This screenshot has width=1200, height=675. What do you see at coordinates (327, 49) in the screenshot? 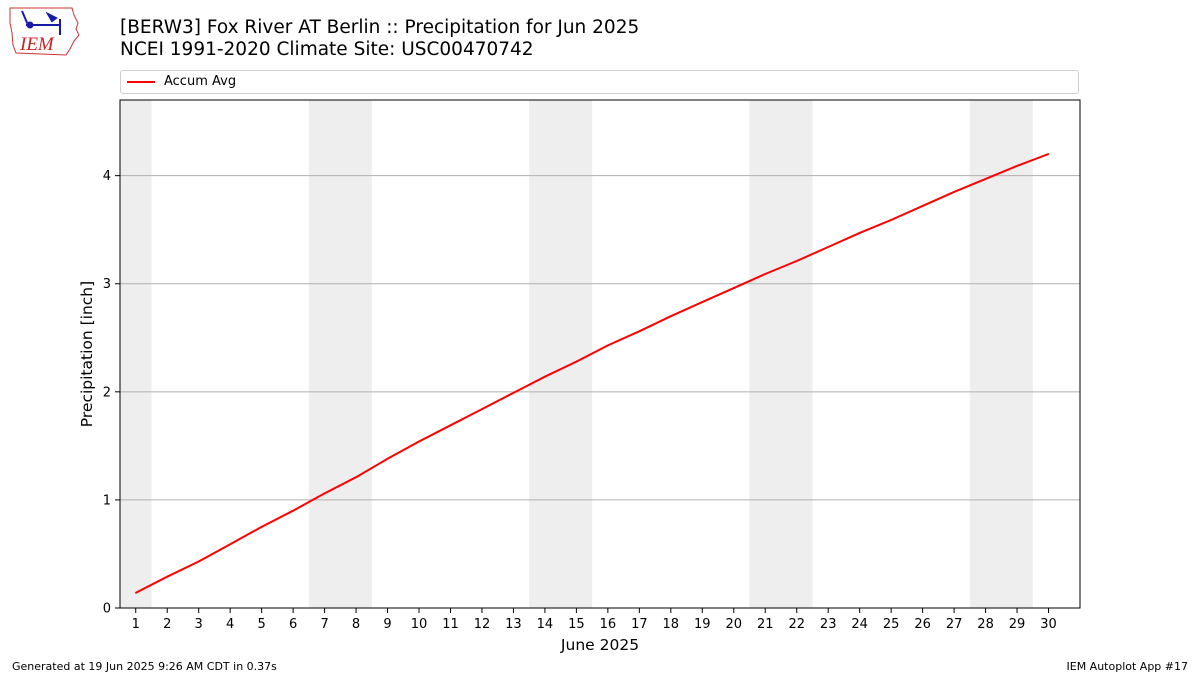
I see `chart-subtitle: NCEI 1991-2020 Climate Site: USC00470742` at bounding box center [327, 49].